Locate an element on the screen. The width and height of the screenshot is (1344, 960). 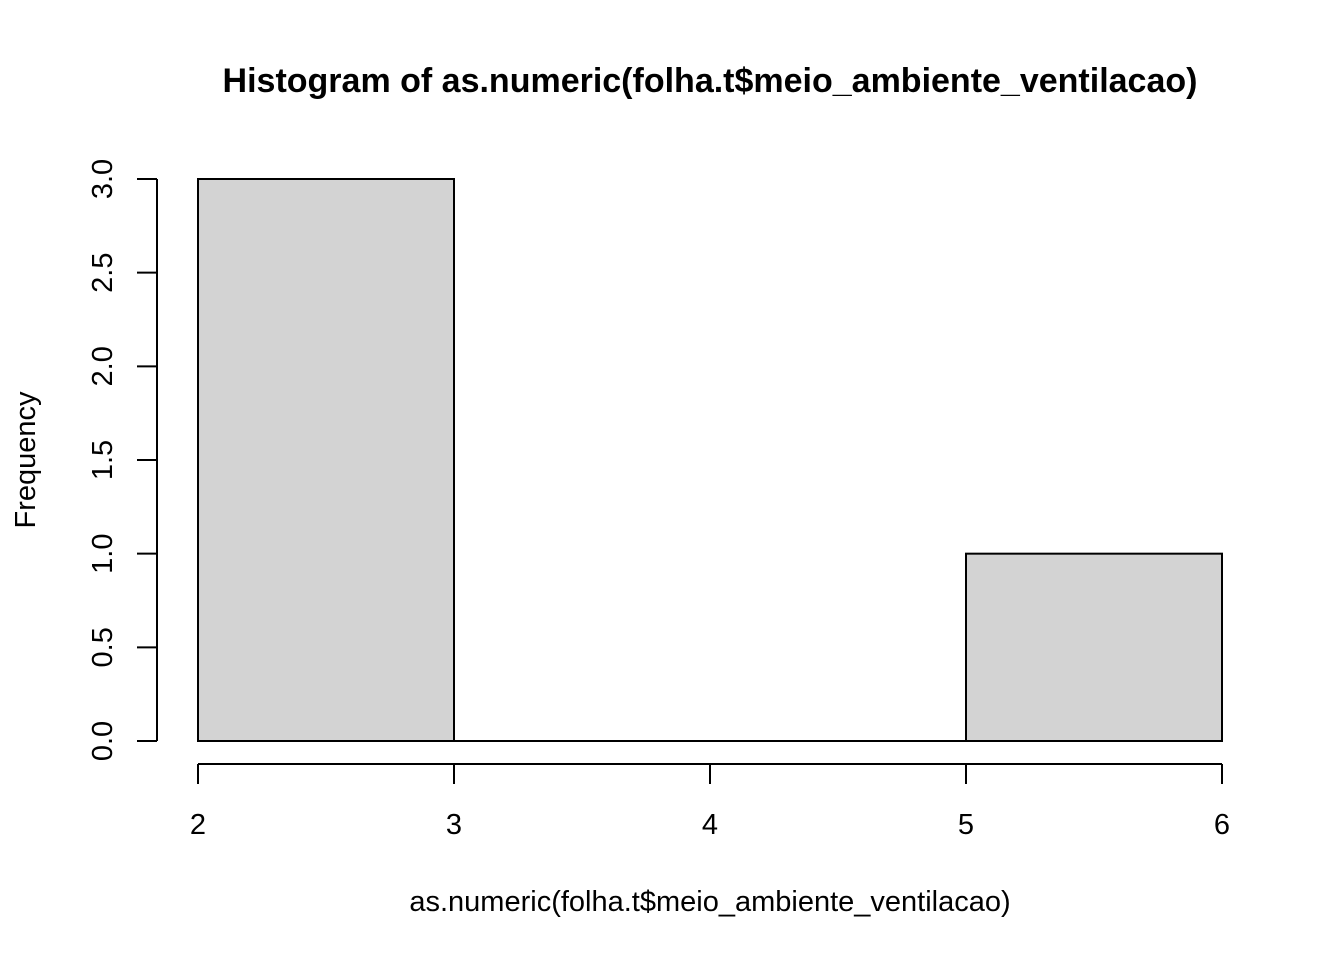
y-tick-label: 2.5 is located at coordinates (103, 273).